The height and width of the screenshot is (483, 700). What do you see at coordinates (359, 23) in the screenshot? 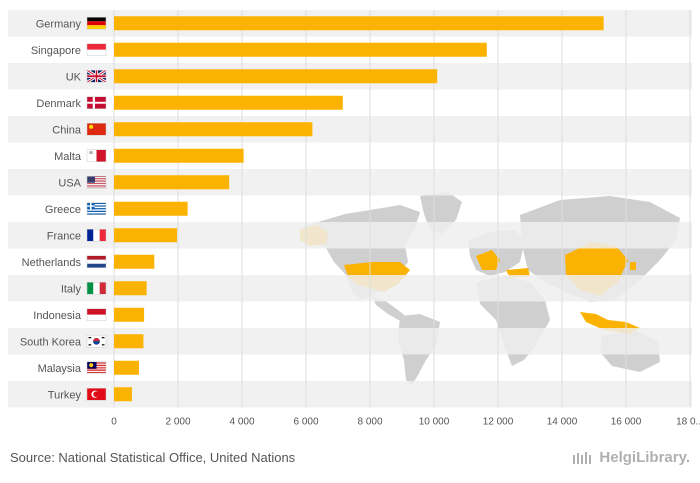
I see `bar-germany` at bounding box center [359, 23].